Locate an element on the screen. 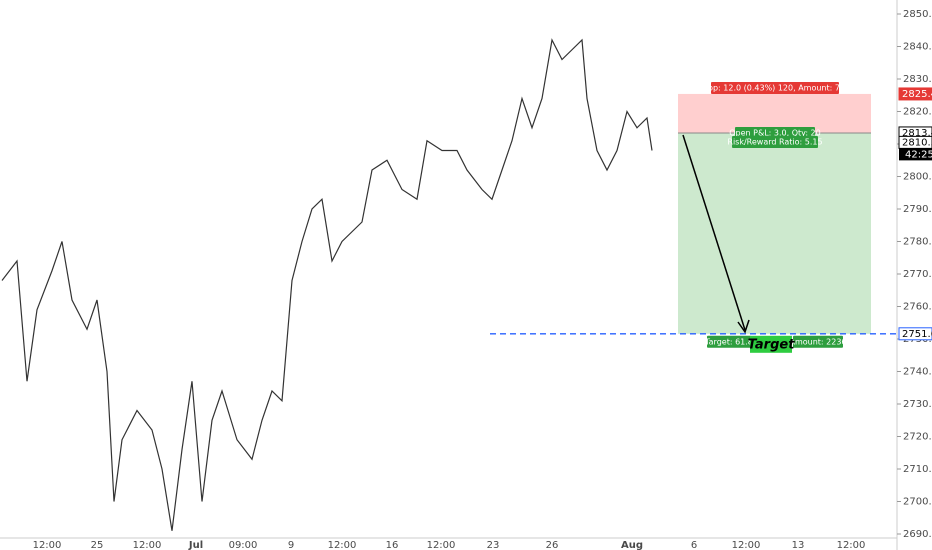  x-tick-label: Aug is located at coordinates (632, 545).